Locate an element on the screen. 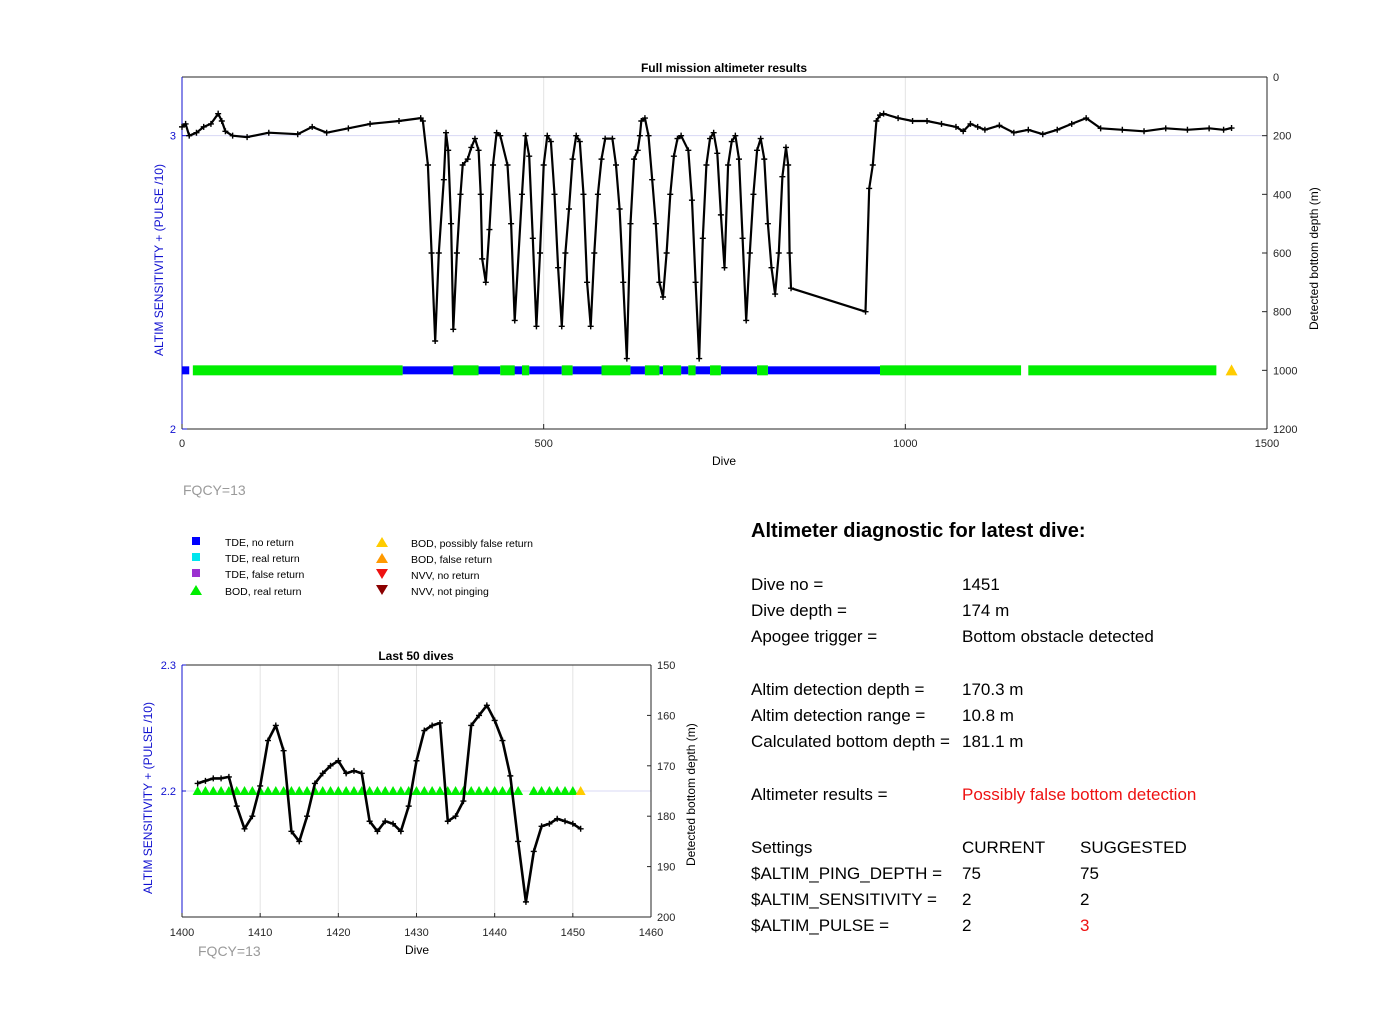 Image resolution: width=1400 pixels, height=1032 pixels. bottom-yl-tick-label: 2.2 is located at coordinates (168, 792).